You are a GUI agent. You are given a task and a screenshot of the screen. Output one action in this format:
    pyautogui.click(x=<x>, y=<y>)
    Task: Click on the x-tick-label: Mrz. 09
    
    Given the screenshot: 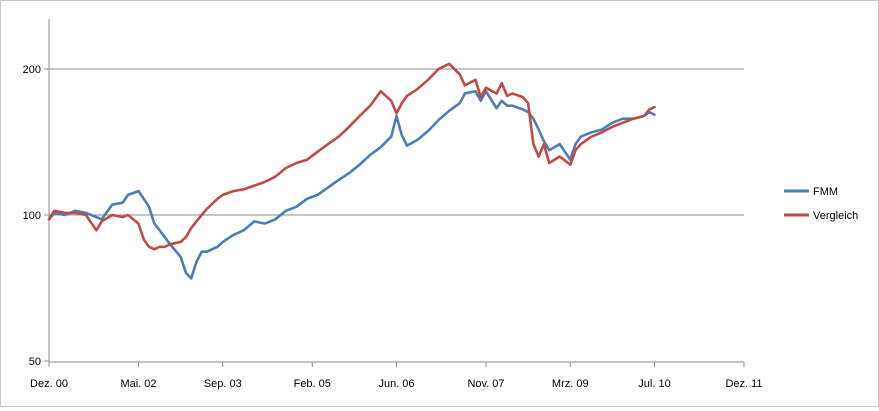 What is the action you would take?
    pyautogui.click(x=570, y=384)
    